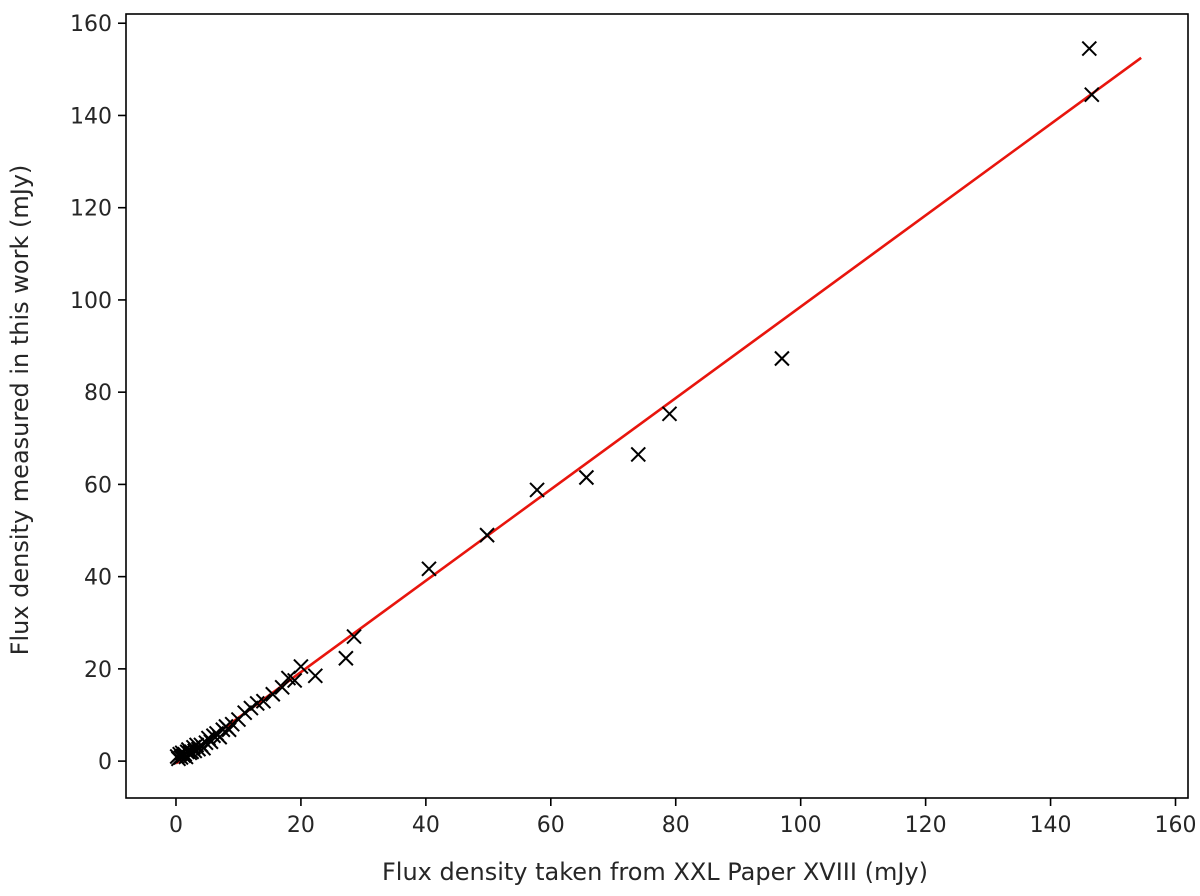  What do you see at coordinates (105, 762) in the screenshot?
I see `y-tick-label: 0` at bounding box center [105, 762].